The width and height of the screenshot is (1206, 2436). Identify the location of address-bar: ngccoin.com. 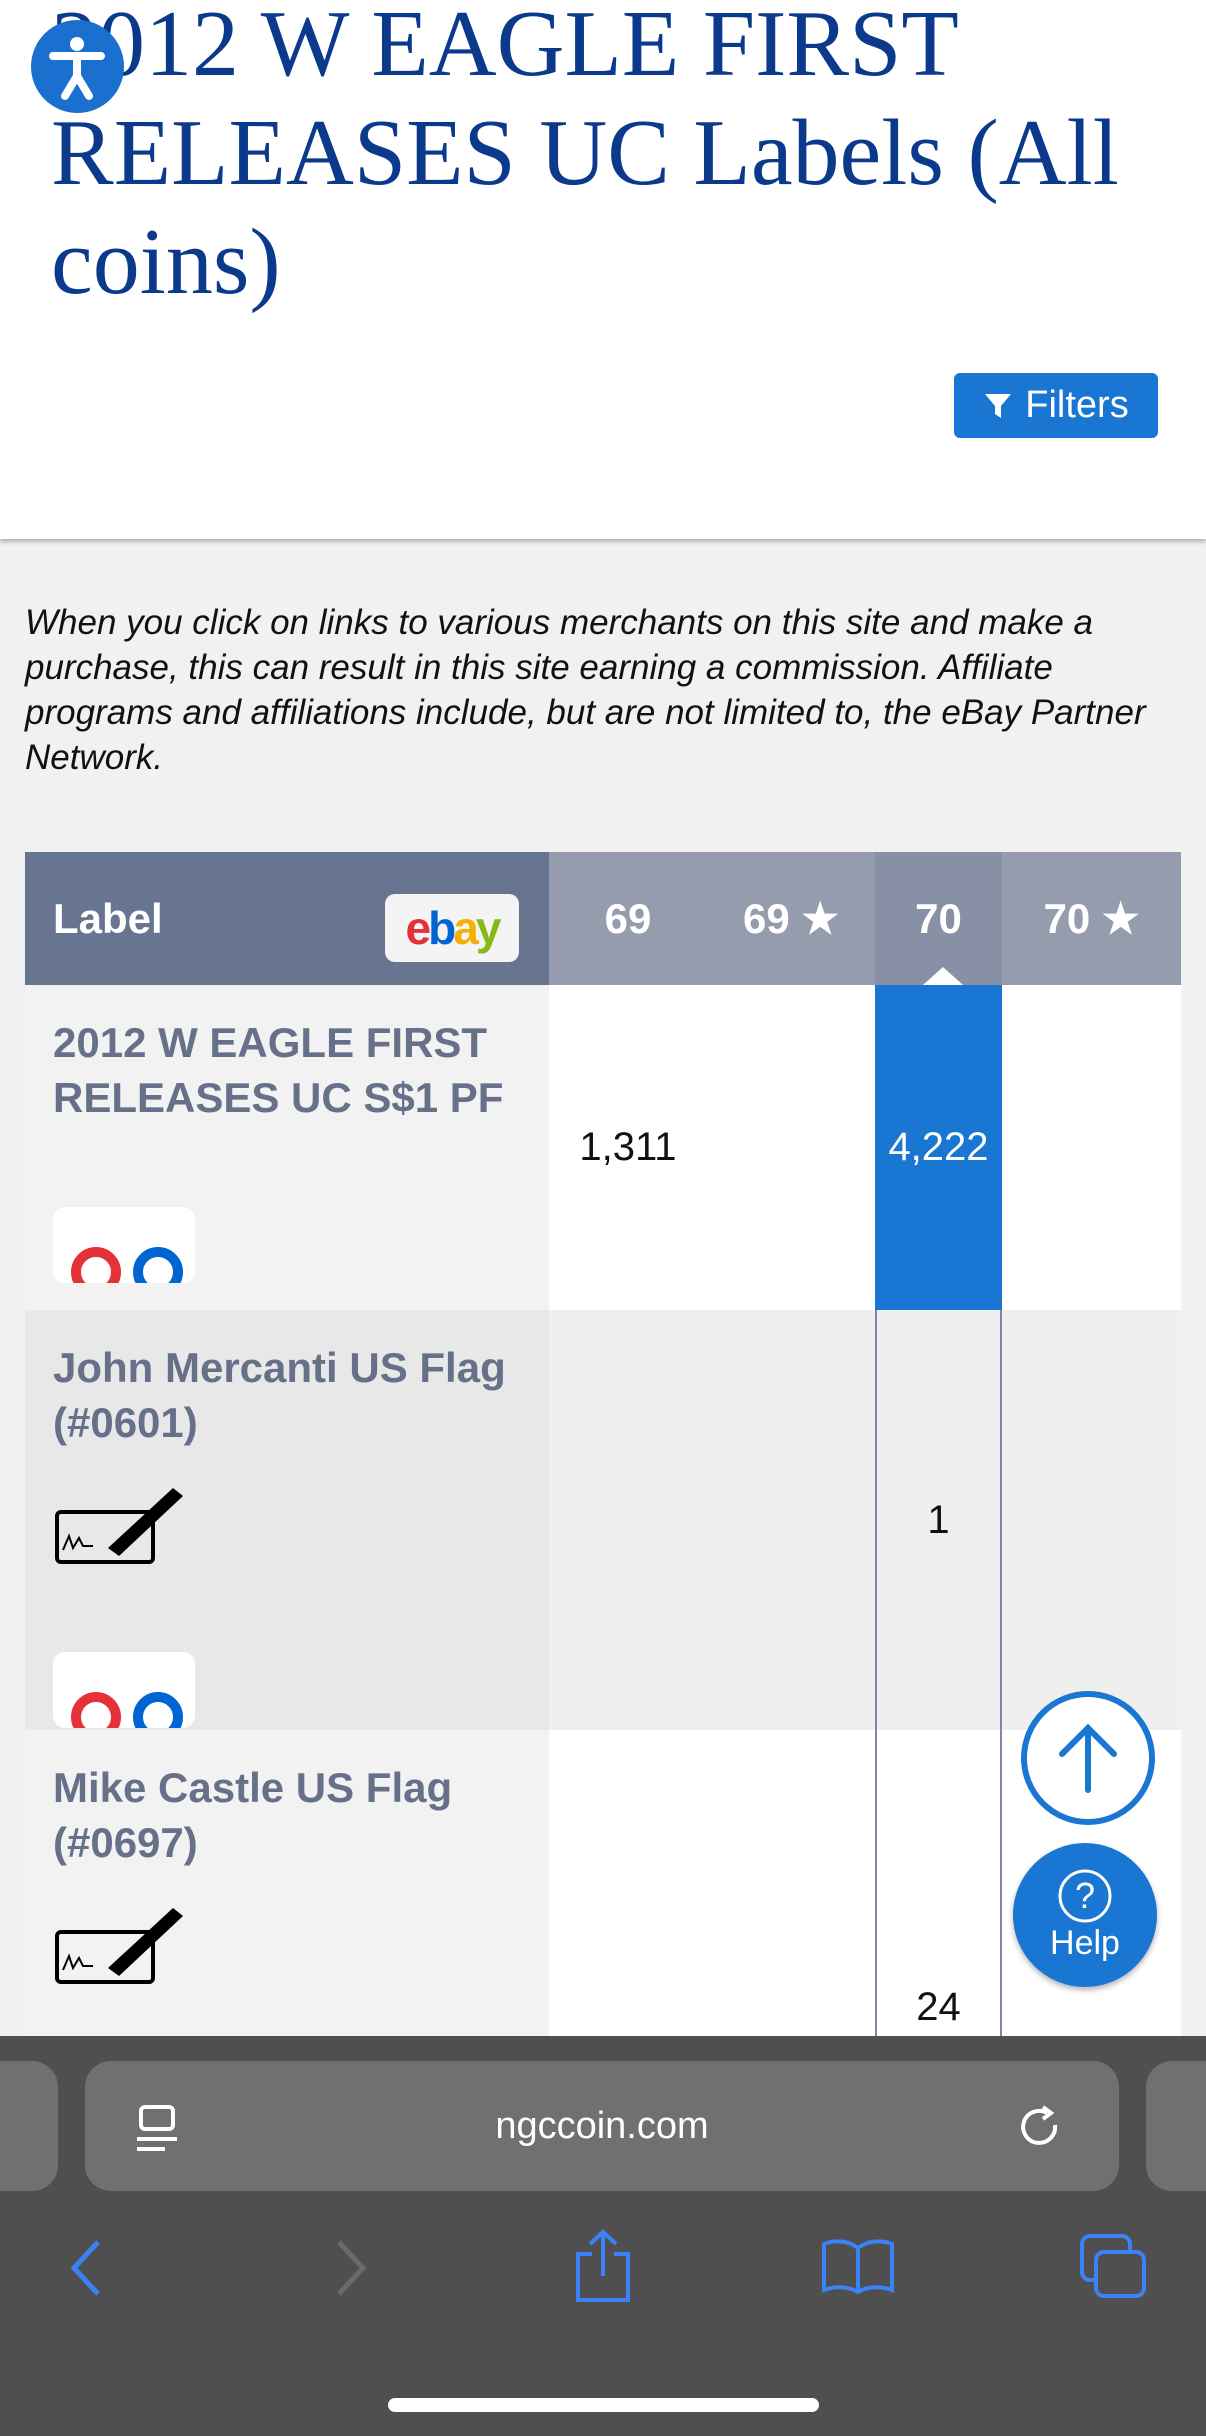
(602, 2126).